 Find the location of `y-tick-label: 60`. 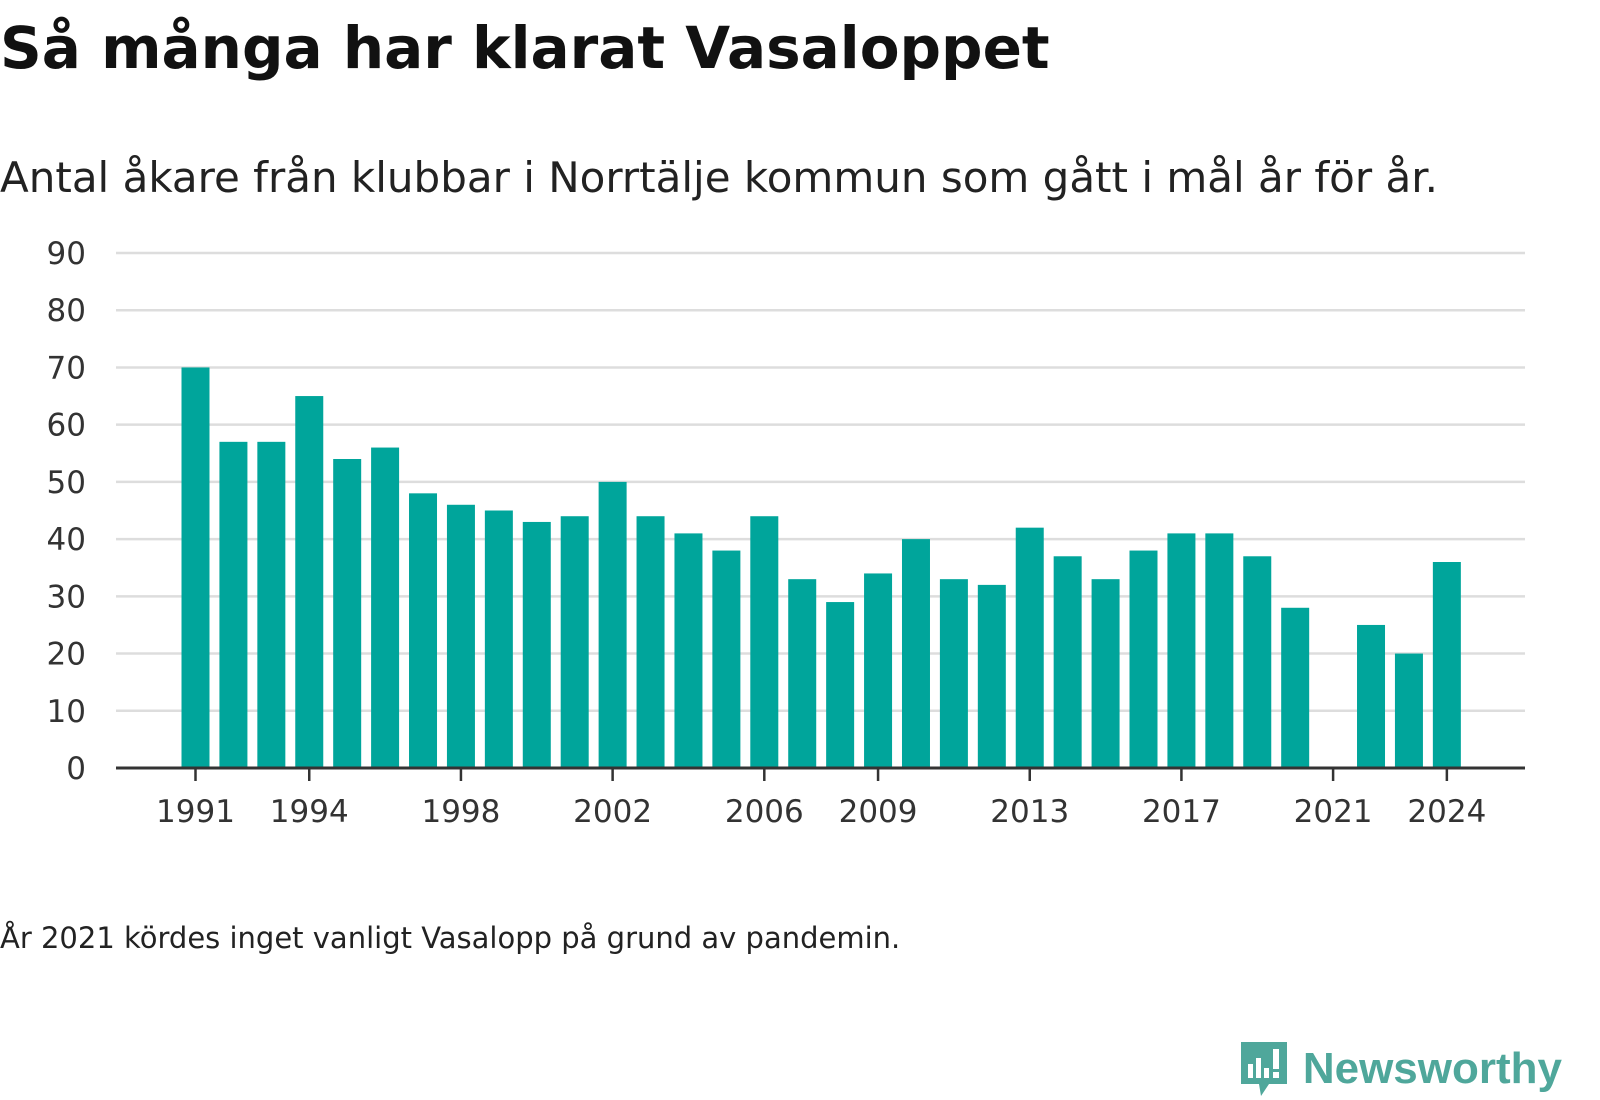

y-tick-label: 60 is located at coordinates (66, 426).